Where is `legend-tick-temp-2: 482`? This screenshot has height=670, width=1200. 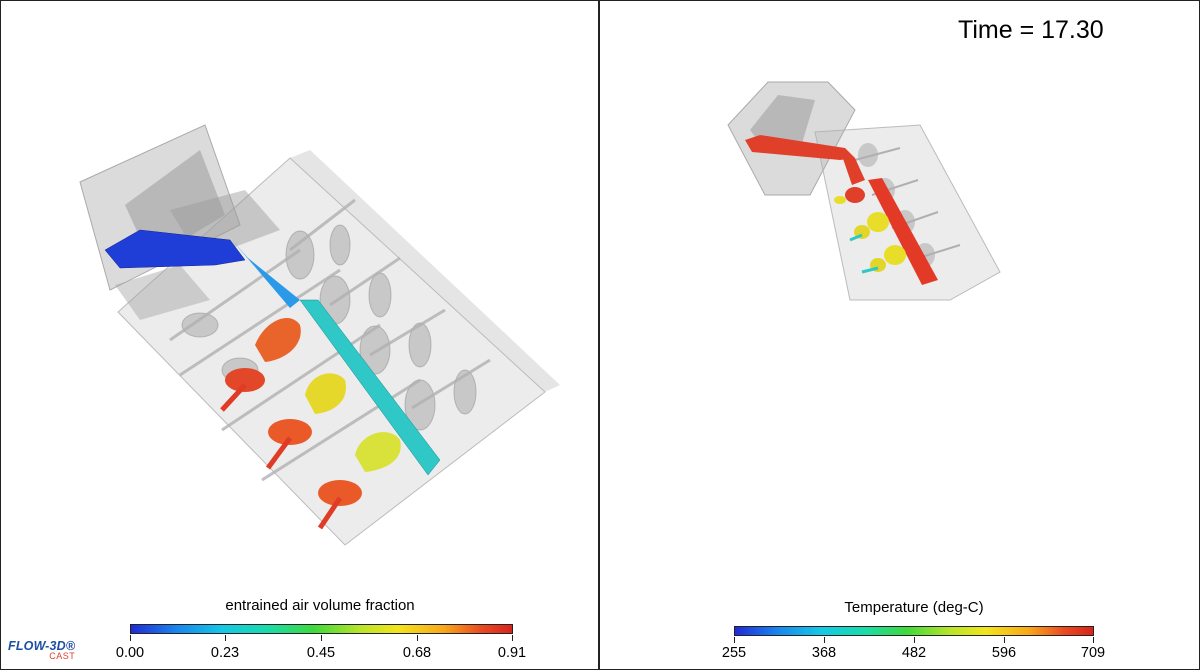 legend-tick-temp-2: 482 is located at coordinates (914, 653).